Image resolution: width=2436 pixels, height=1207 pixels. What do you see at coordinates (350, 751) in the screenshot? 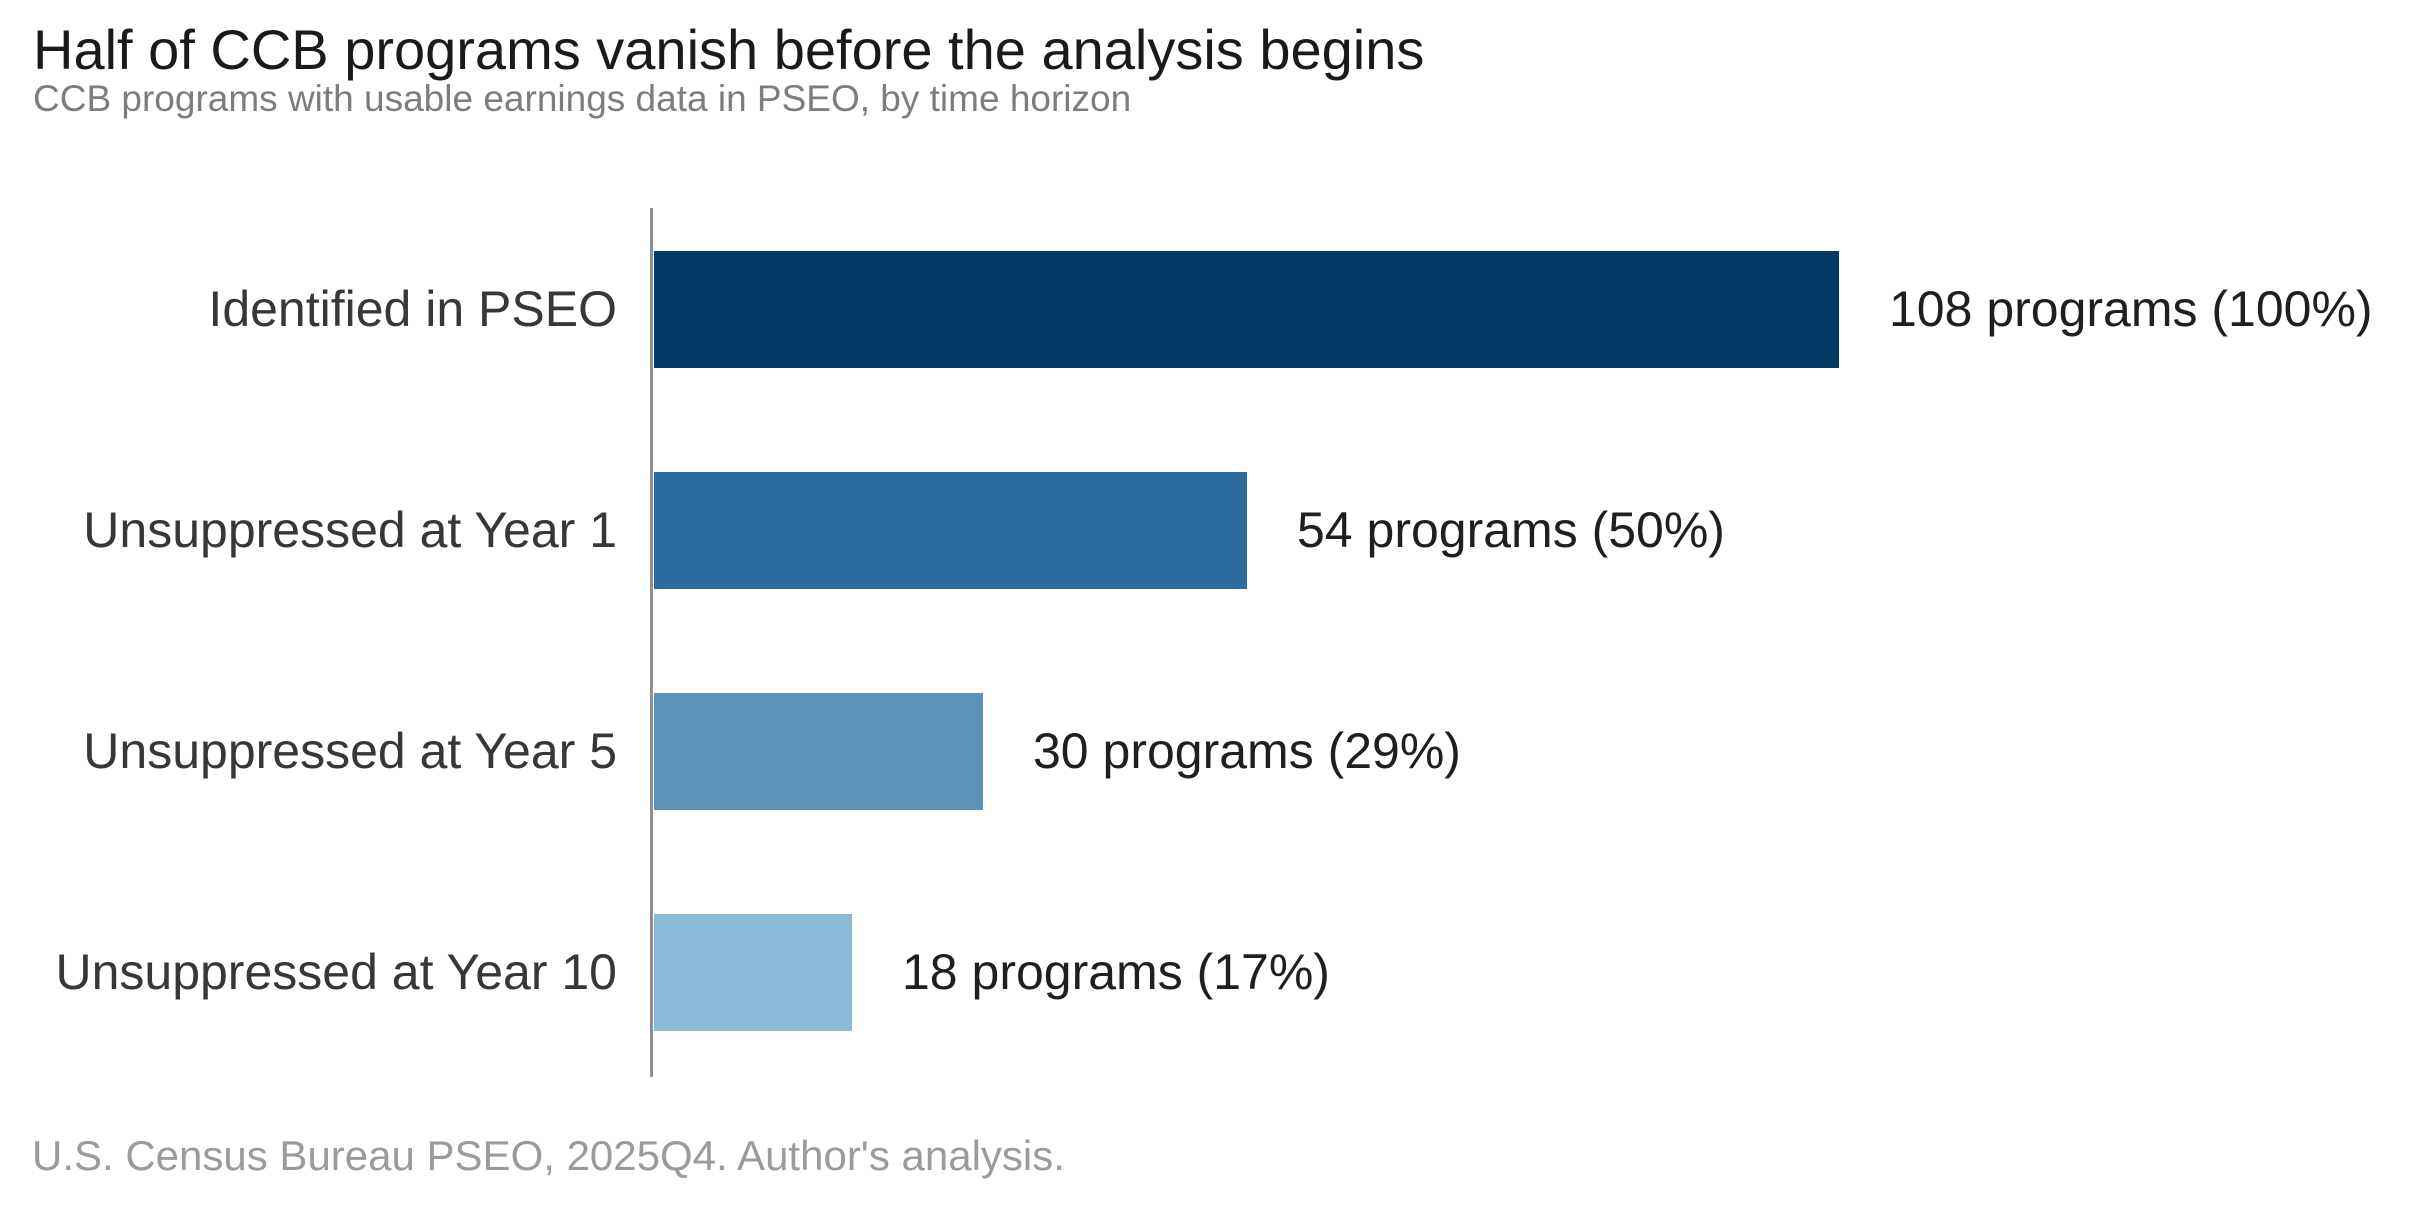
I see `category-label: Unsuppressed at Year 5` at bounding box center [350, 751].